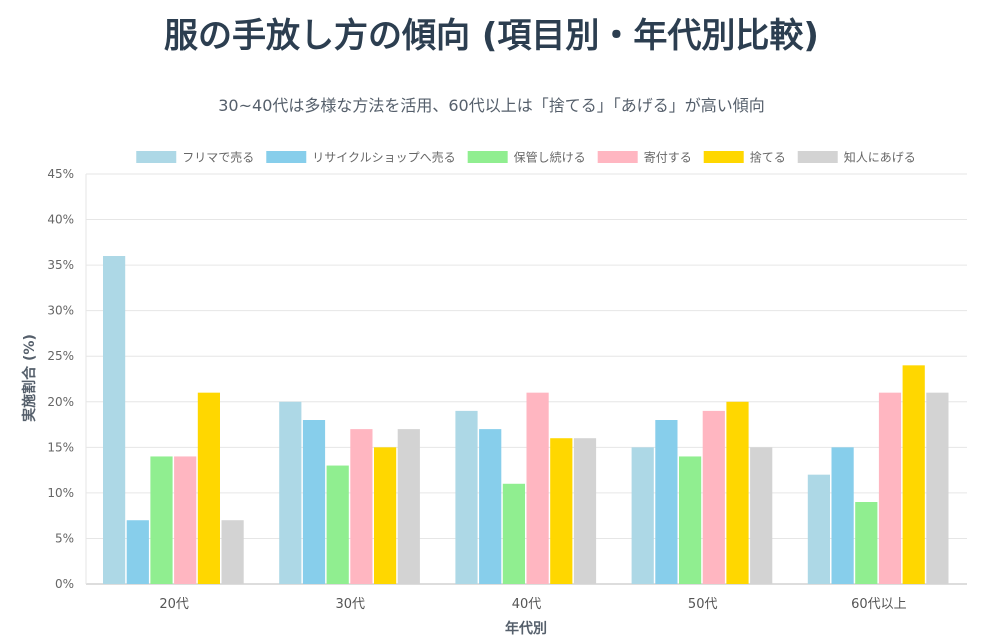 The image size is (983, 643). I want to click on legend-label: 保管し続ける, so click(550, 157).